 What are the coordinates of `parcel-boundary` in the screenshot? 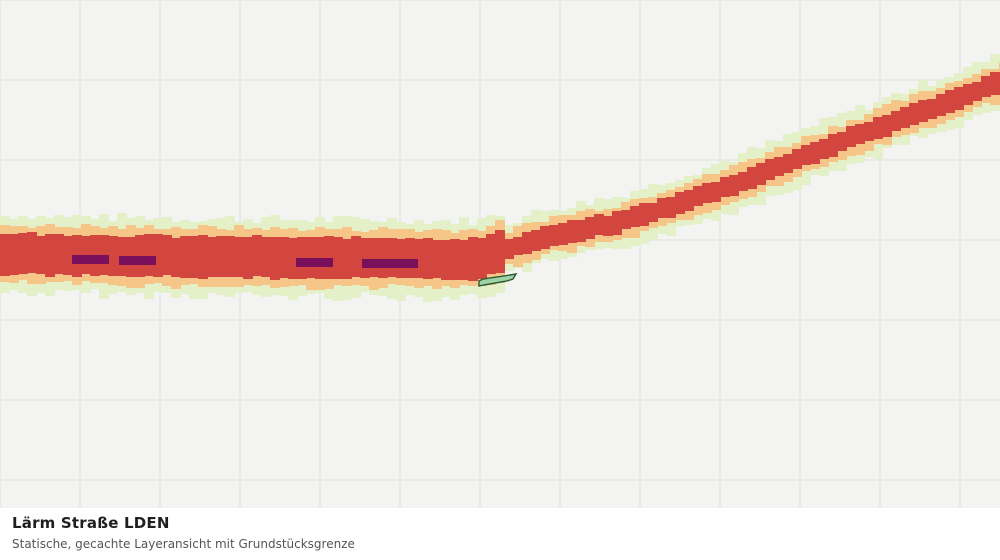 It's located at (498, 280).